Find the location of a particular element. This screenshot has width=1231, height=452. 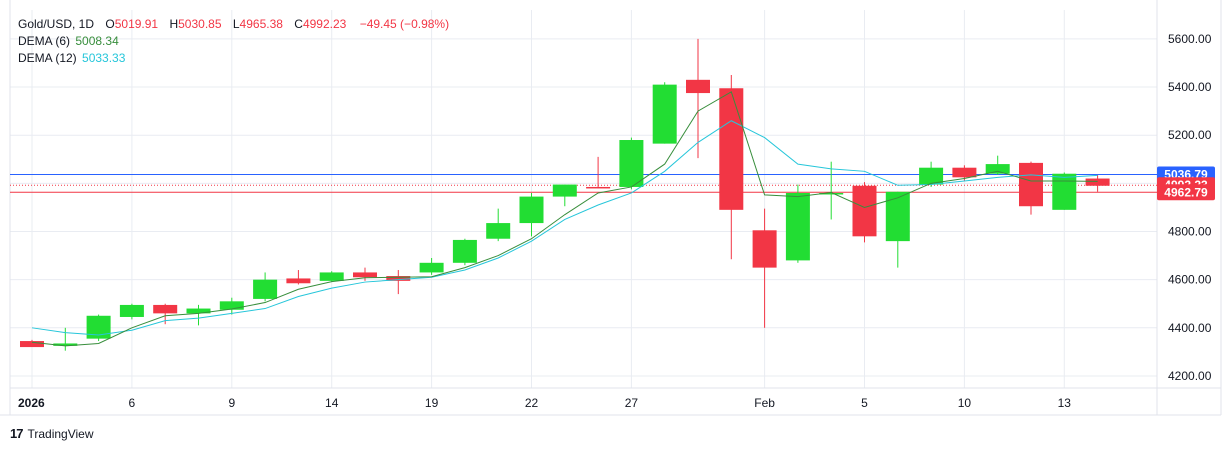

legend-dema6-row: DEMA (6) 5008.34 is located at coordinates (233, 41).